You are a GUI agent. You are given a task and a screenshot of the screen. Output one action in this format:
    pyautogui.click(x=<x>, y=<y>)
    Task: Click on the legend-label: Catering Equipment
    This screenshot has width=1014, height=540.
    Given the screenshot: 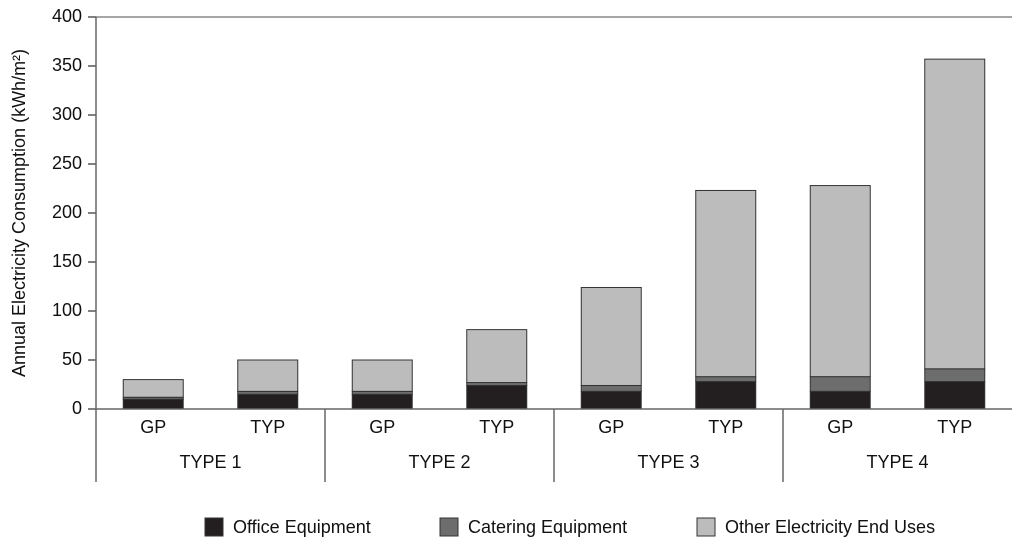 What is the action you would take?
    pyautogui.click(x=547, y=527)
    